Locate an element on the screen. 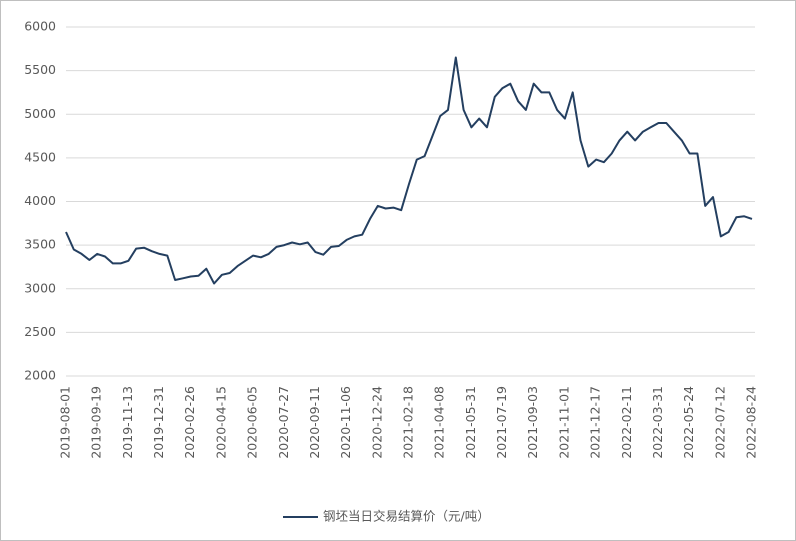 The height and width of the screenshot is (541, 796). legend-label: 钢坯当日交易结算价（元/吨） is located at coordinates (406, 516).